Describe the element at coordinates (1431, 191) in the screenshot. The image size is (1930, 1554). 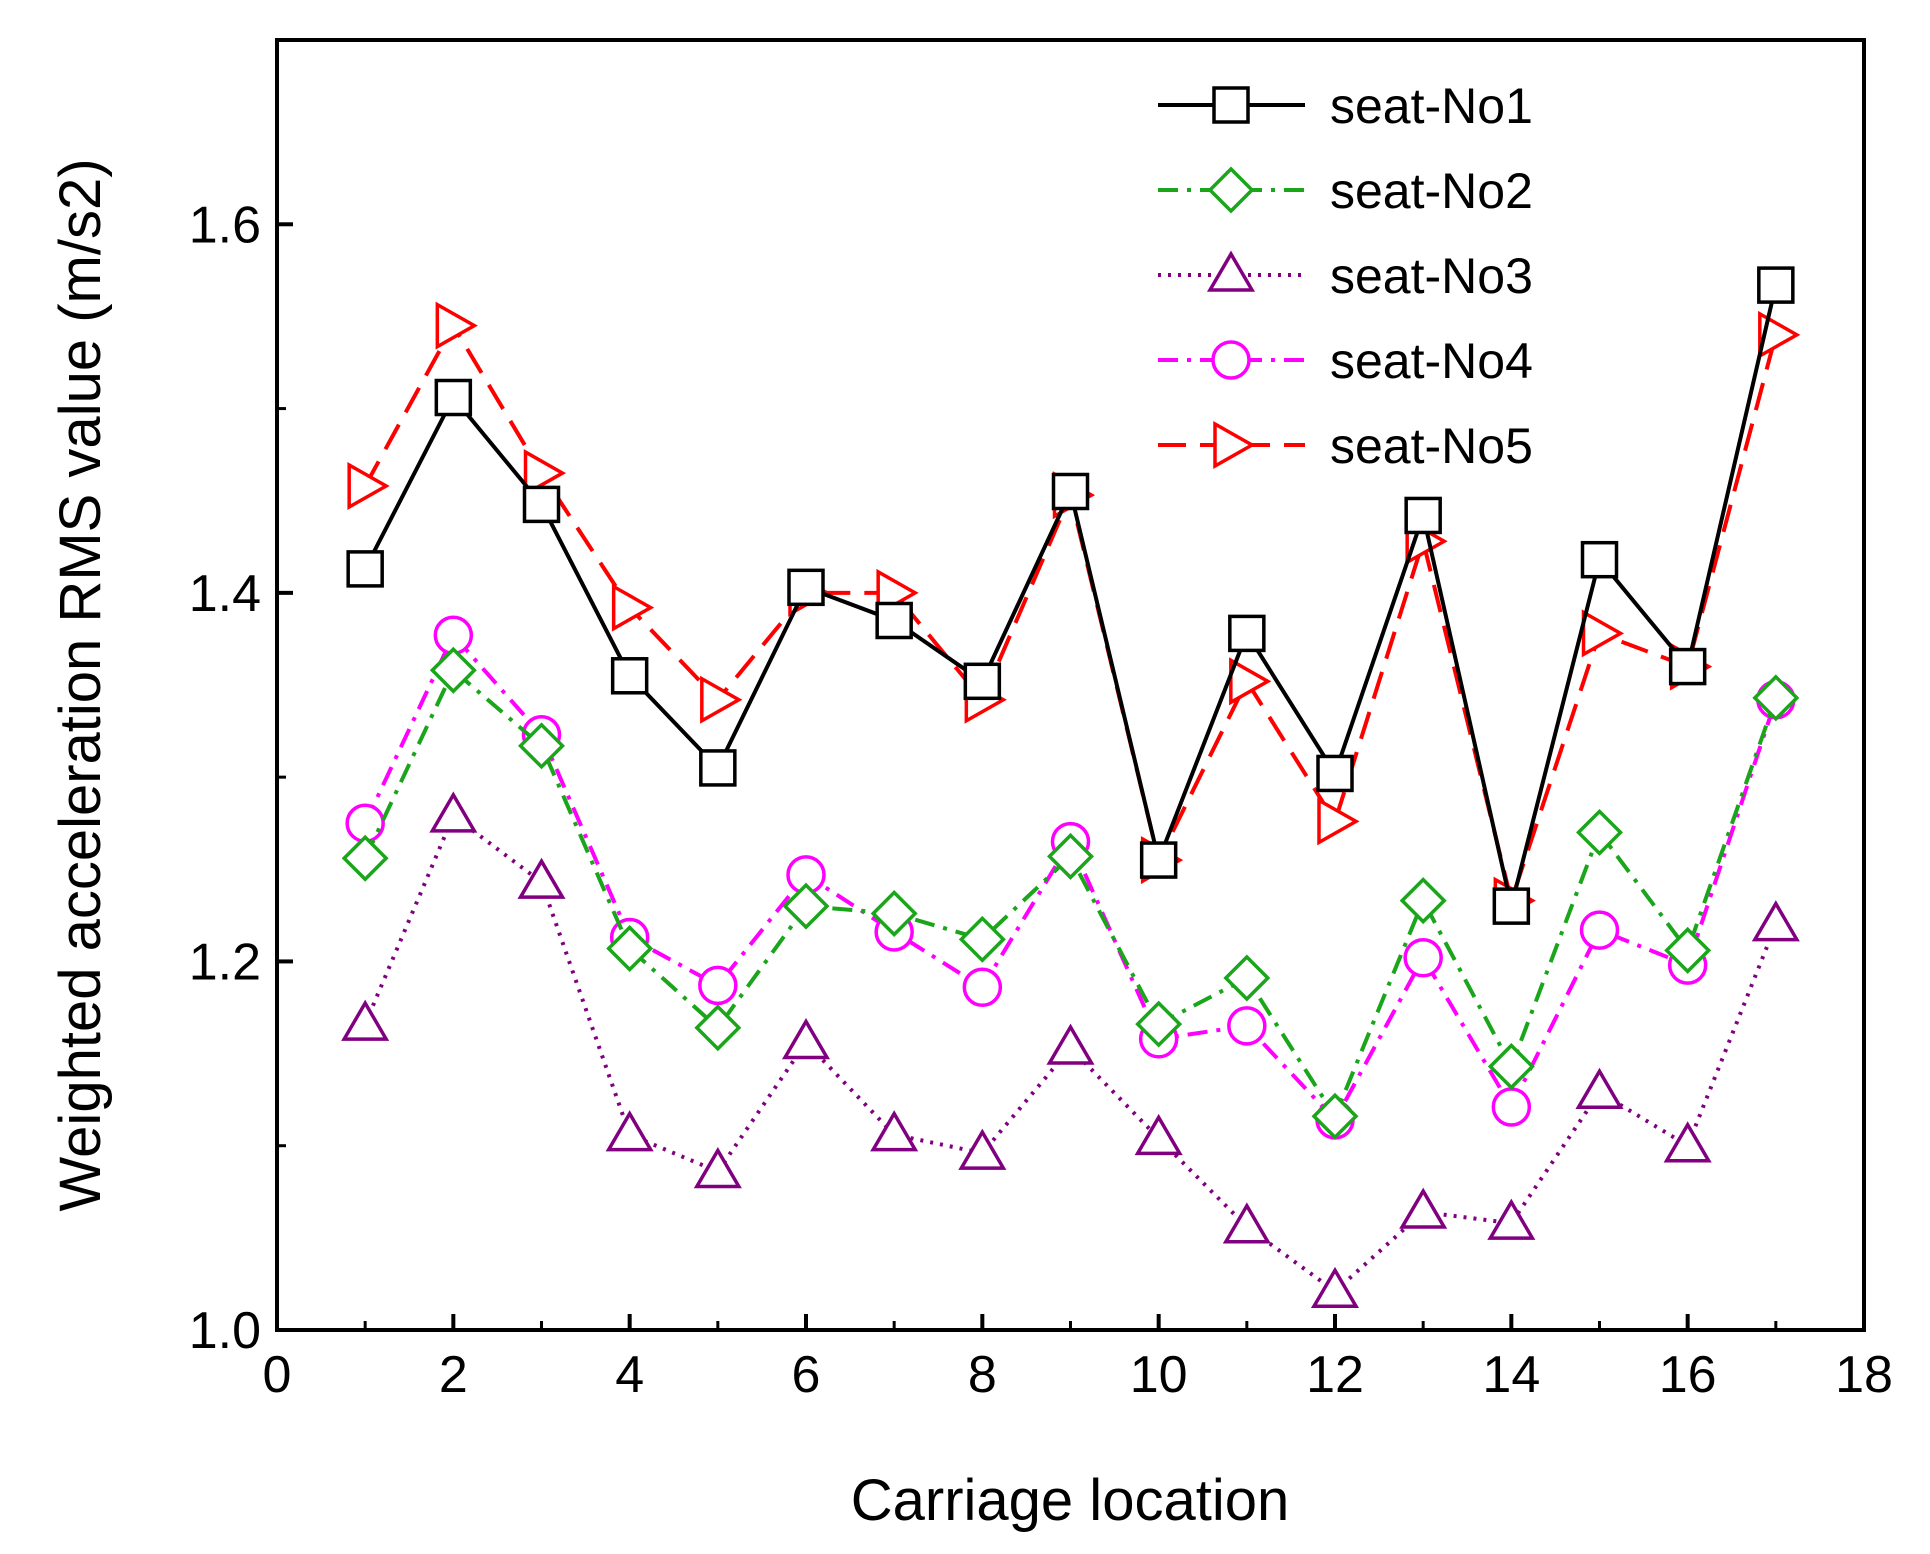
I see `legend-label-seat-no2: seat-No2` at that location.